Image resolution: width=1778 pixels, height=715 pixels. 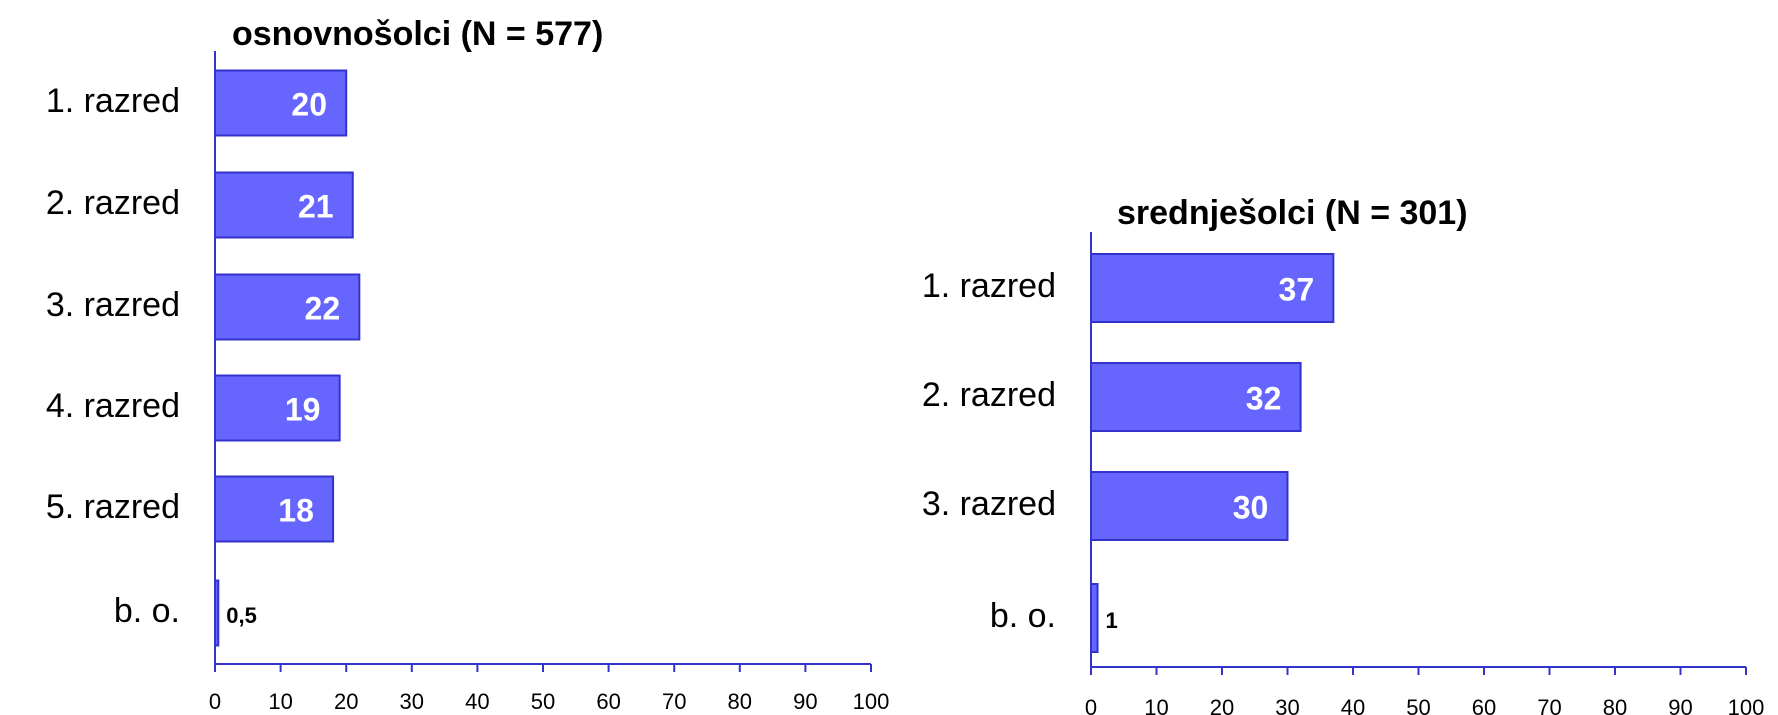 I want to click on value-label: 22, so click(x=323, y=308).